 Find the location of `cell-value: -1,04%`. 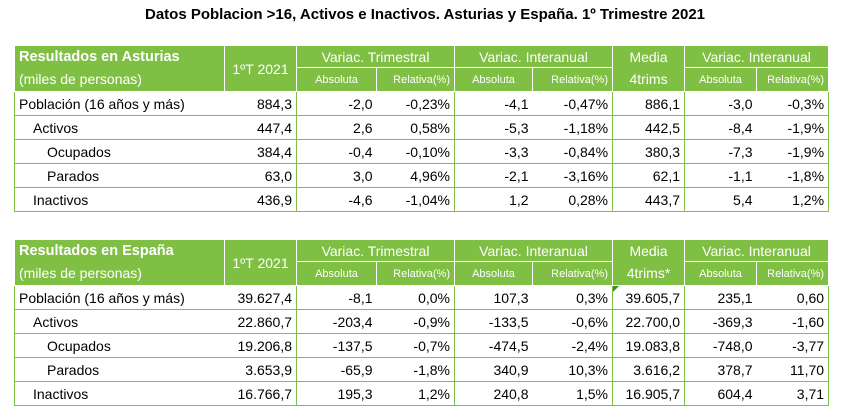

cell-value: -1,04% is located at coordinates (415, 199).